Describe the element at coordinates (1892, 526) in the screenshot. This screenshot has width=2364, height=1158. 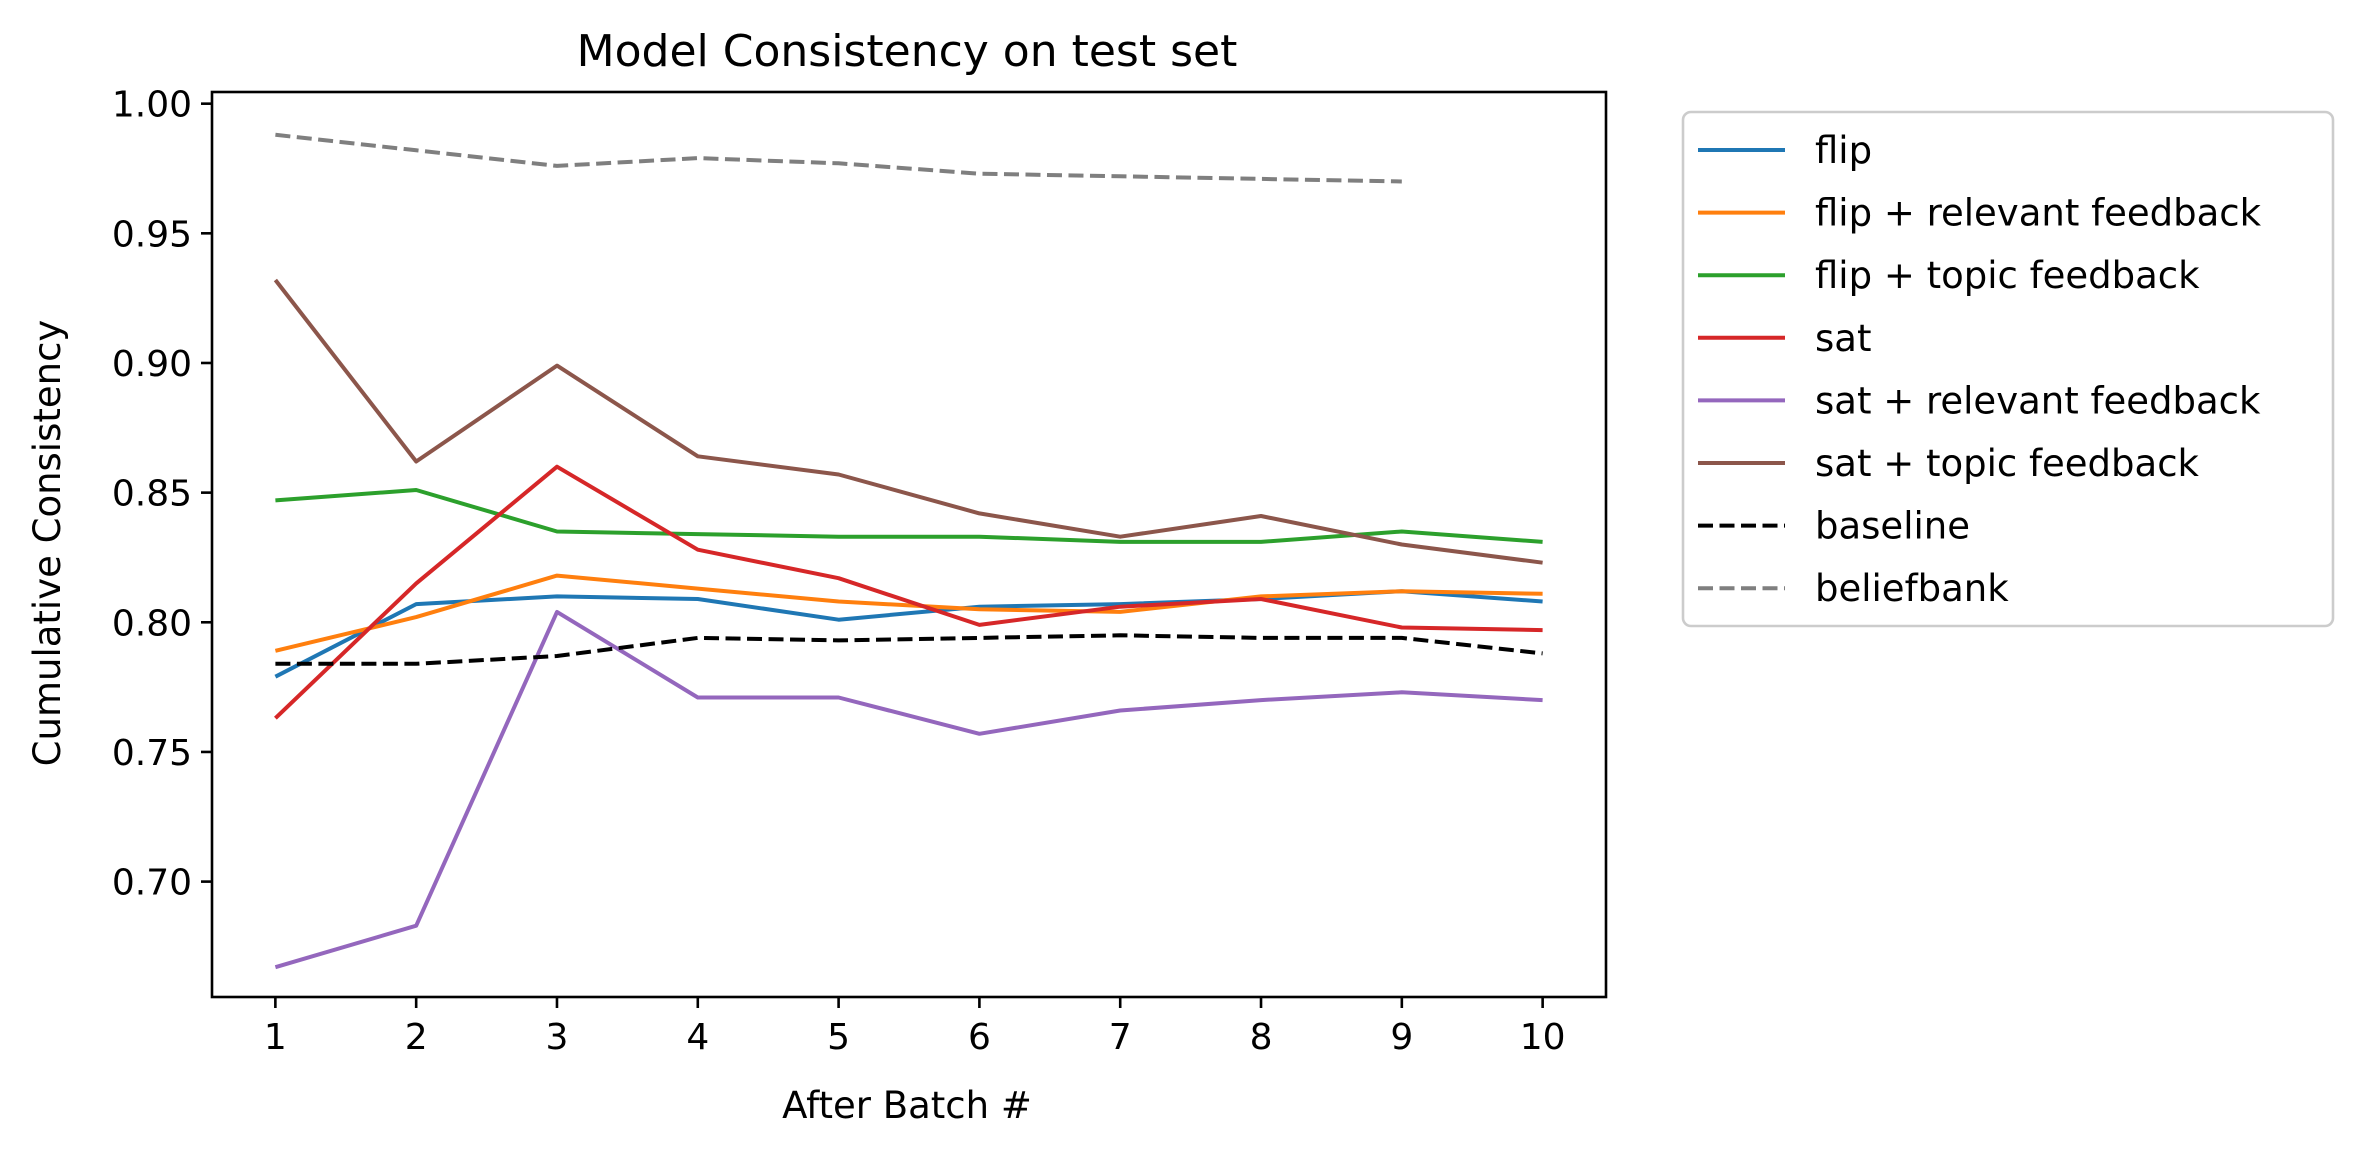
I see `legend-label-baseline: baseline` at that location.